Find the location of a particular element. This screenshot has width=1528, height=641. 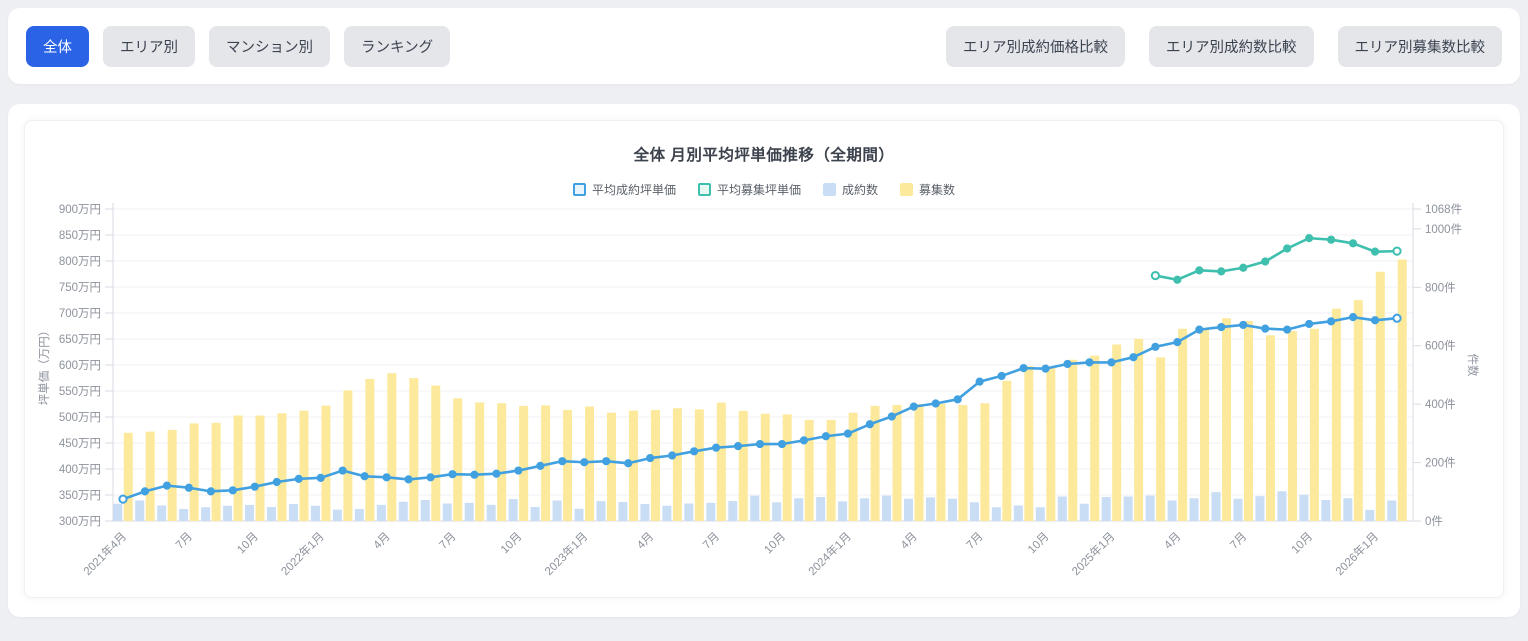

chart-legend: 平均成約坪単価 平均募集坪単価 成約数 募集数 is located at coordinates (764, 189).